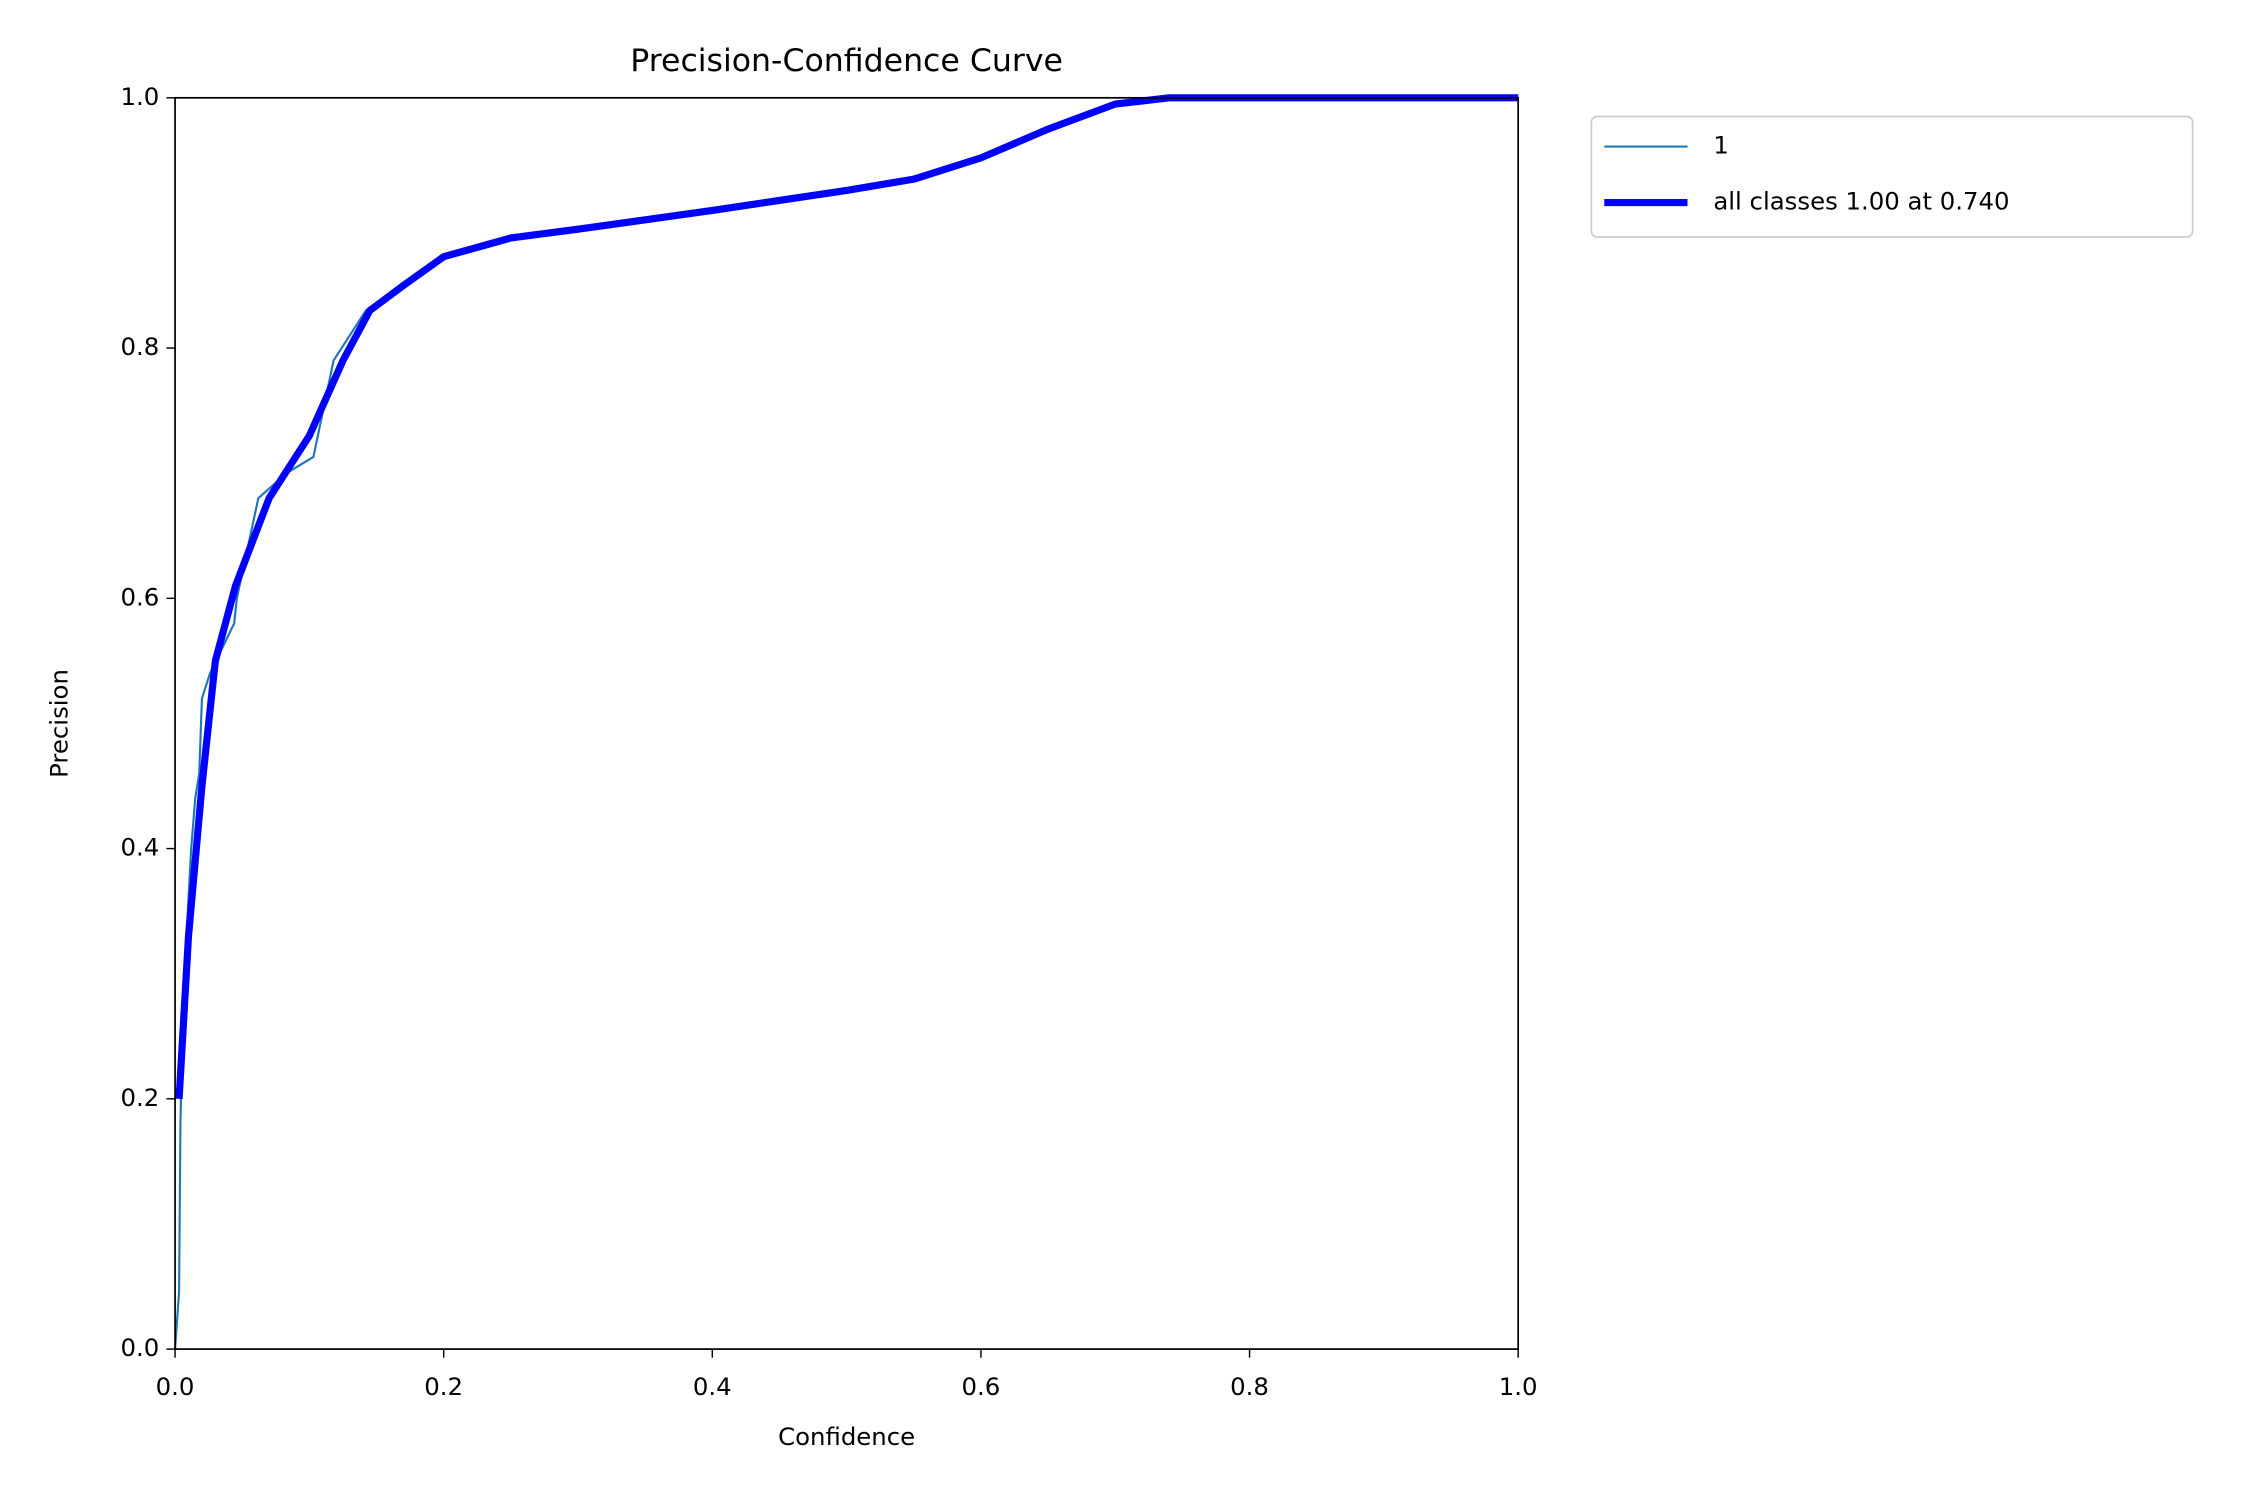 The height and width of the screenshot is (1500, 2250). What do you see at coordinates (140, 1097) in the screenshot?
I see `y-tick-label: 0.2` at bounding box center [140, 1097].